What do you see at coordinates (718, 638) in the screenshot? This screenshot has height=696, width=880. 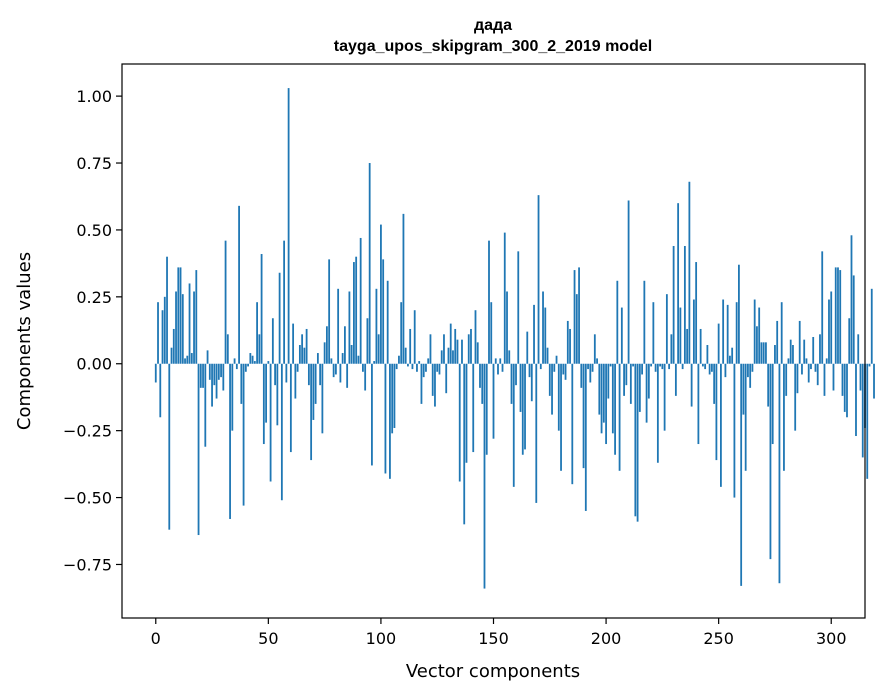 I see `x-tick-label: 250` at bounding box center [718, 638].